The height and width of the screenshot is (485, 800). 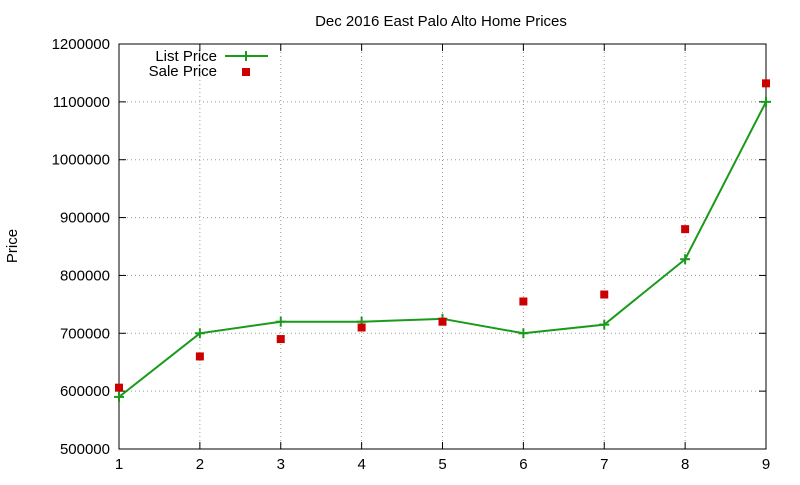 What do you see at coordinates (186, 56) in the screenshot?
I see `legend-label-list-price: List Price` at bounding box center [186, 56].